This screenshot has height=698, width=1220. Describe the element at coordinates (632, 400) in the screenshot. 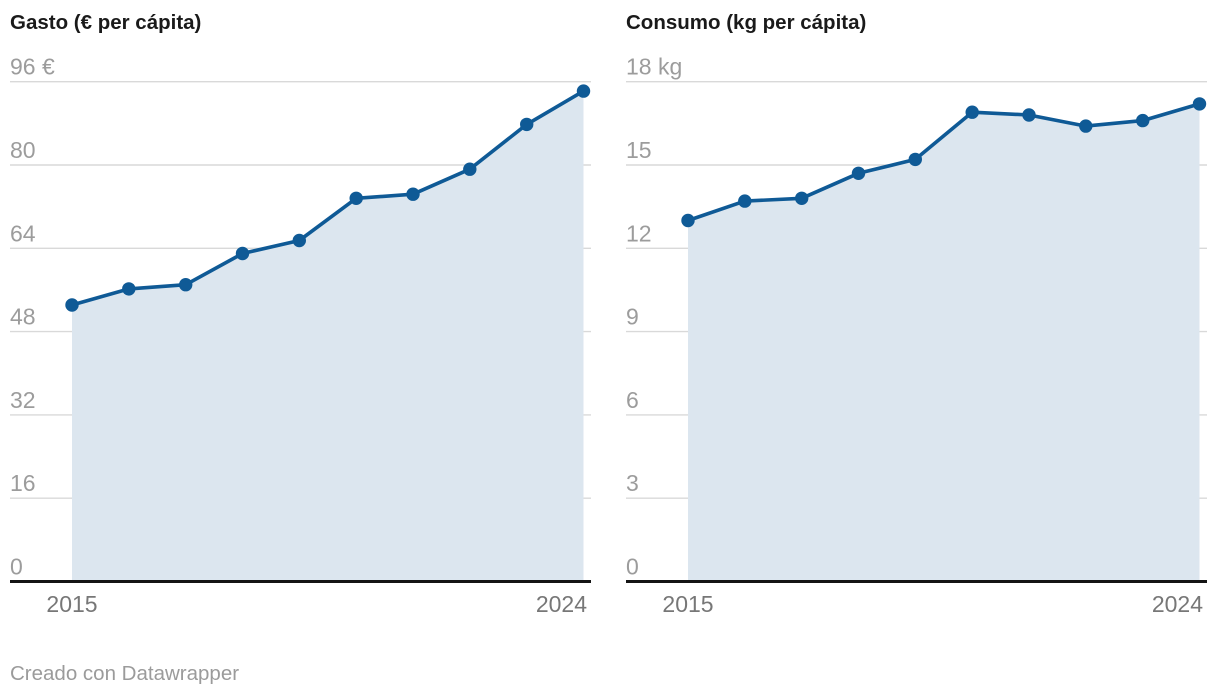

I see `y-tick-label: 6` at that location.